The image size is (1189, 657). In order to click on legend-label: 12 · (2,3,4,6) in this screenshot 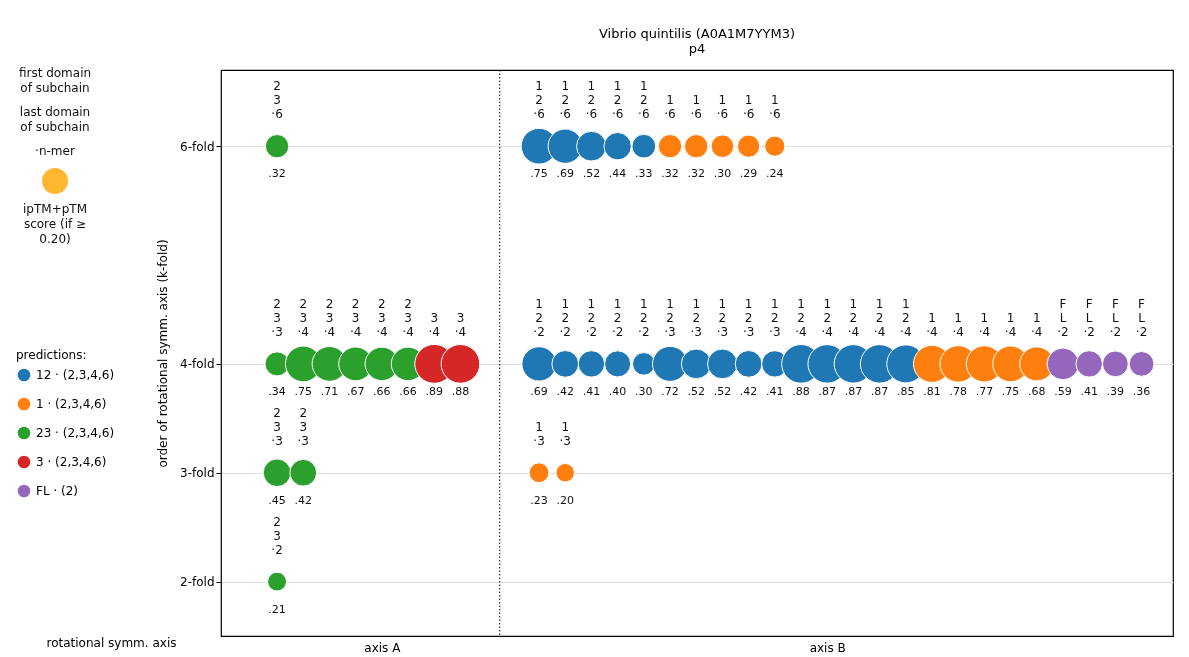, I will do `click(75, 375)`.